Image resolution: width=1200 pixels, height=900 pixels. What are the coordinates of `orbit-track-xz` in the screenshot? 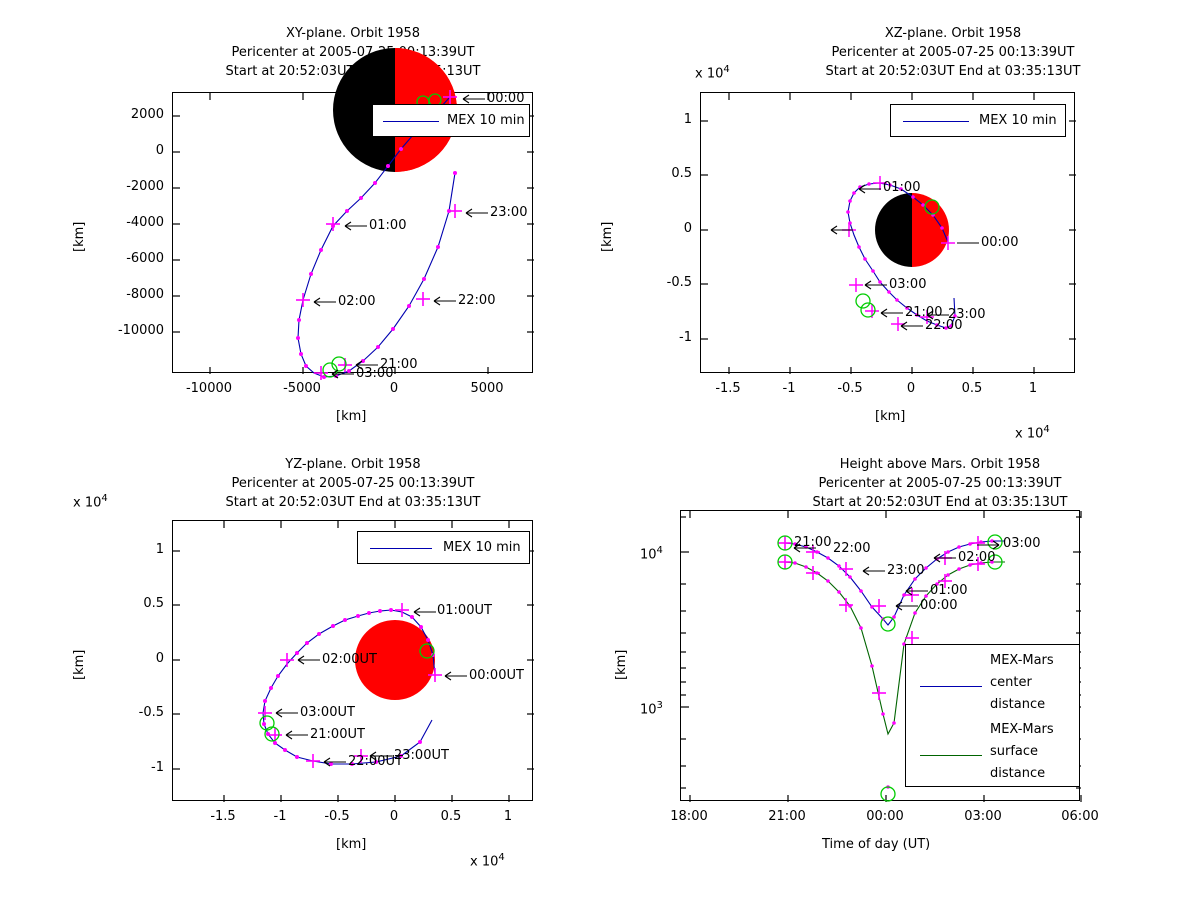 It's located at (901, 255).